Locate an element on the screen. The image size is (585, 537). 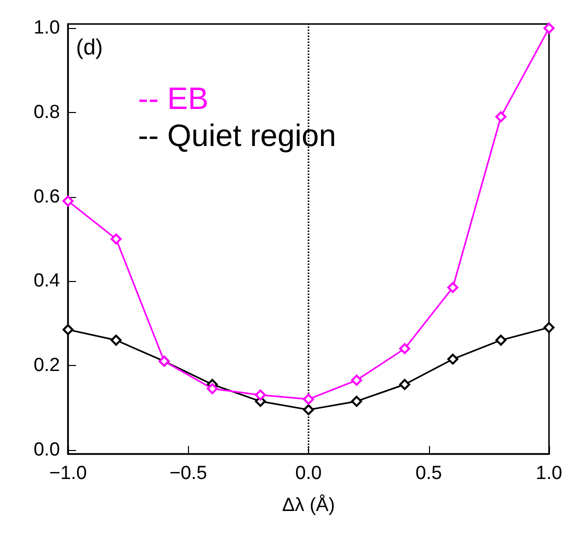
text: -- Quiet region is located at coordinates (237, 135).